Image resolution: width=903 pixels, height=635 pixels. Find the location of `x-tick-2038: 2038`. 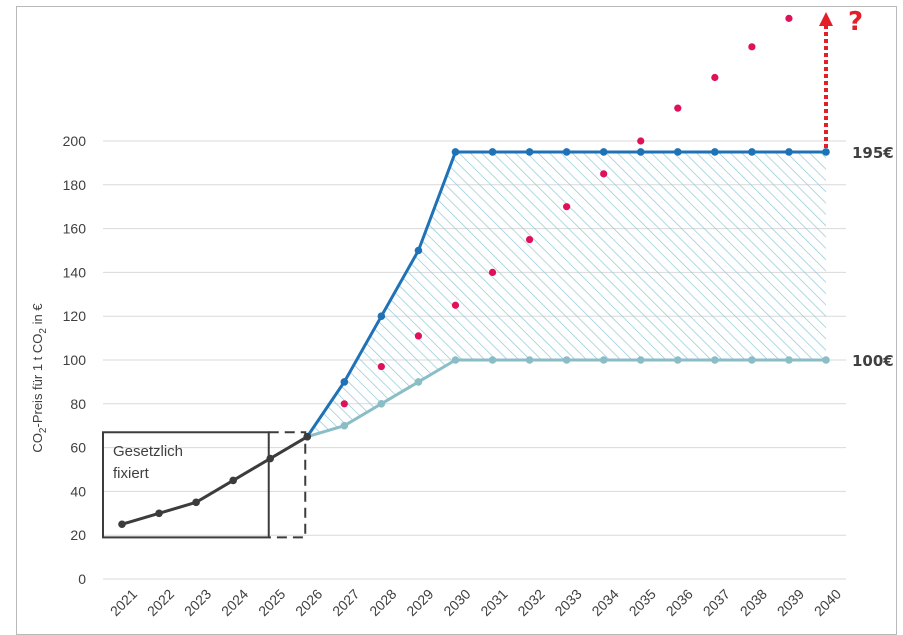

x-tick-2038: 2038 is located at coordinates (753, 602).